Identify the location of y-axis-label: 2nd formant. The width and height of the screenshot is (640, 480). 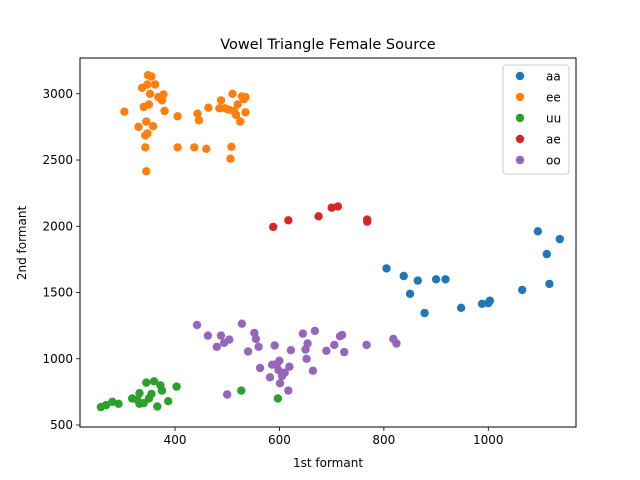
(22, 243).